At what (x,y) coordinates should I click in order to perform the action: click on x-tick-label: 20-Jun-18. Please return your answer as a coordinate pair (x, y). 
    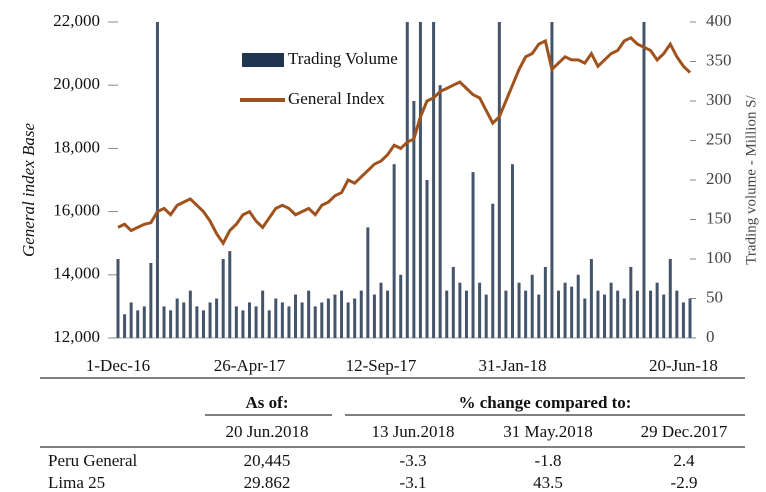
    Looking at the image, I should click on (683, 365).